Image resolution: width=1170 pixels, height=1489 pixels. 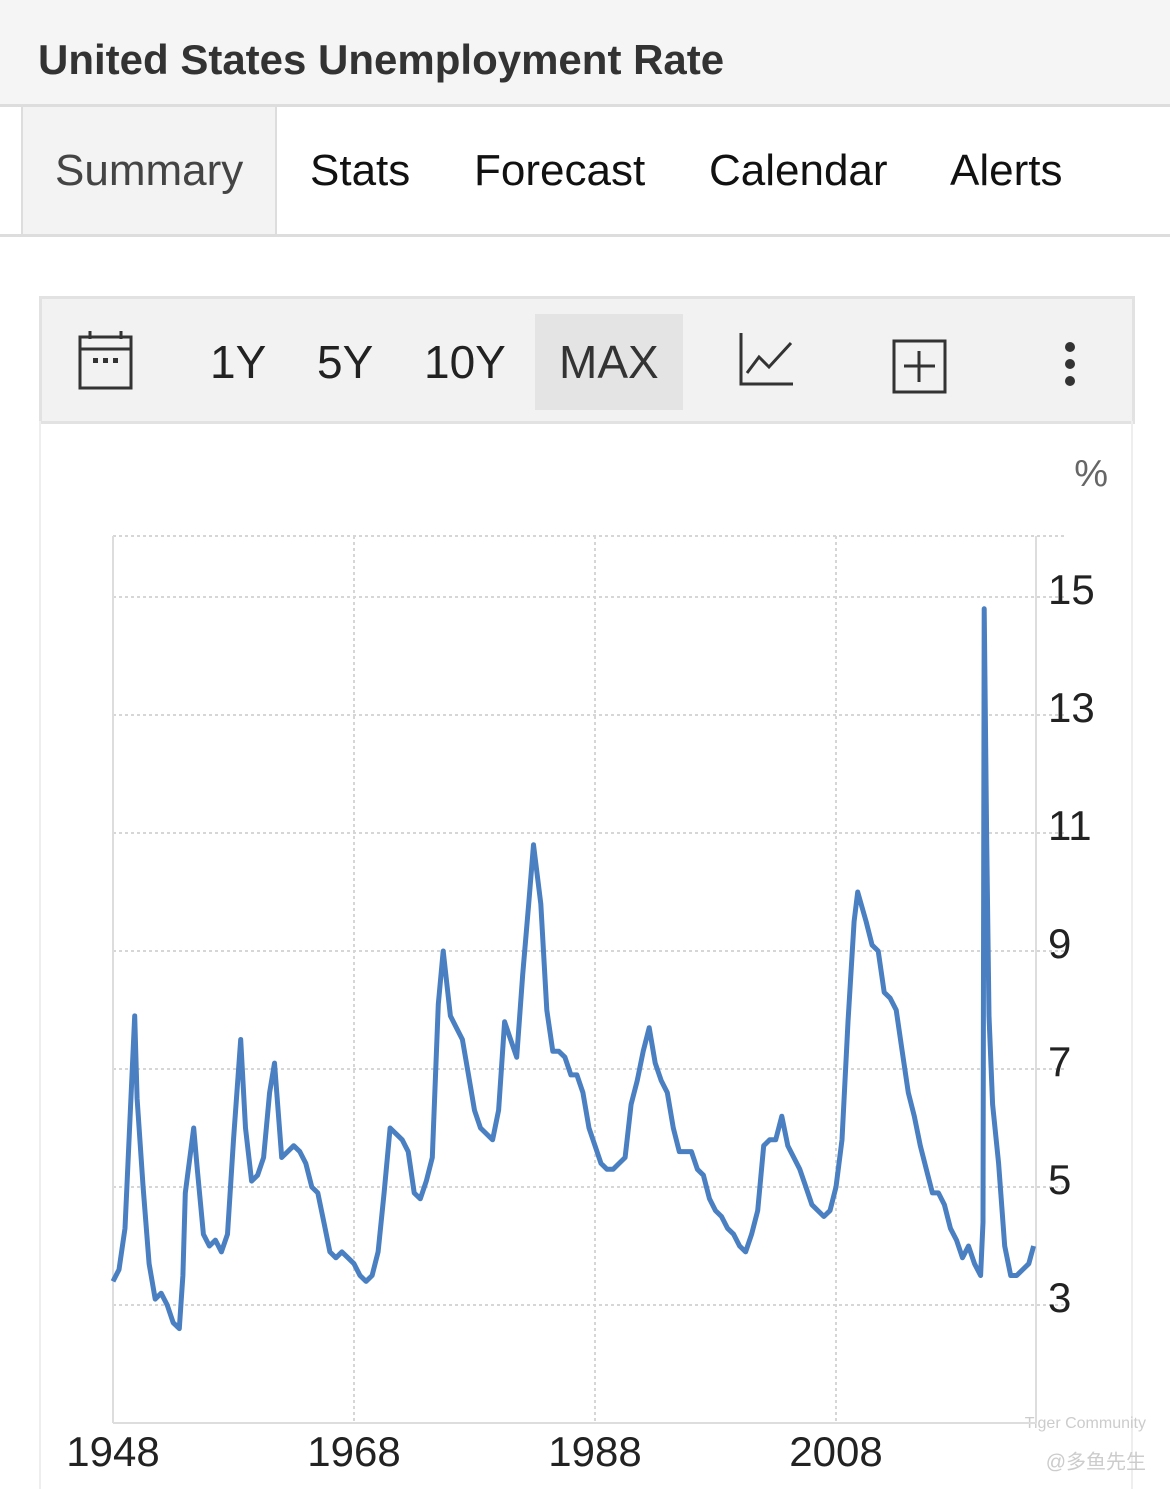 What do you see at coordinates (594, 1451) in the screenshot?
I see `x-tick-label: 1988` at bounding box center [594, 1451].